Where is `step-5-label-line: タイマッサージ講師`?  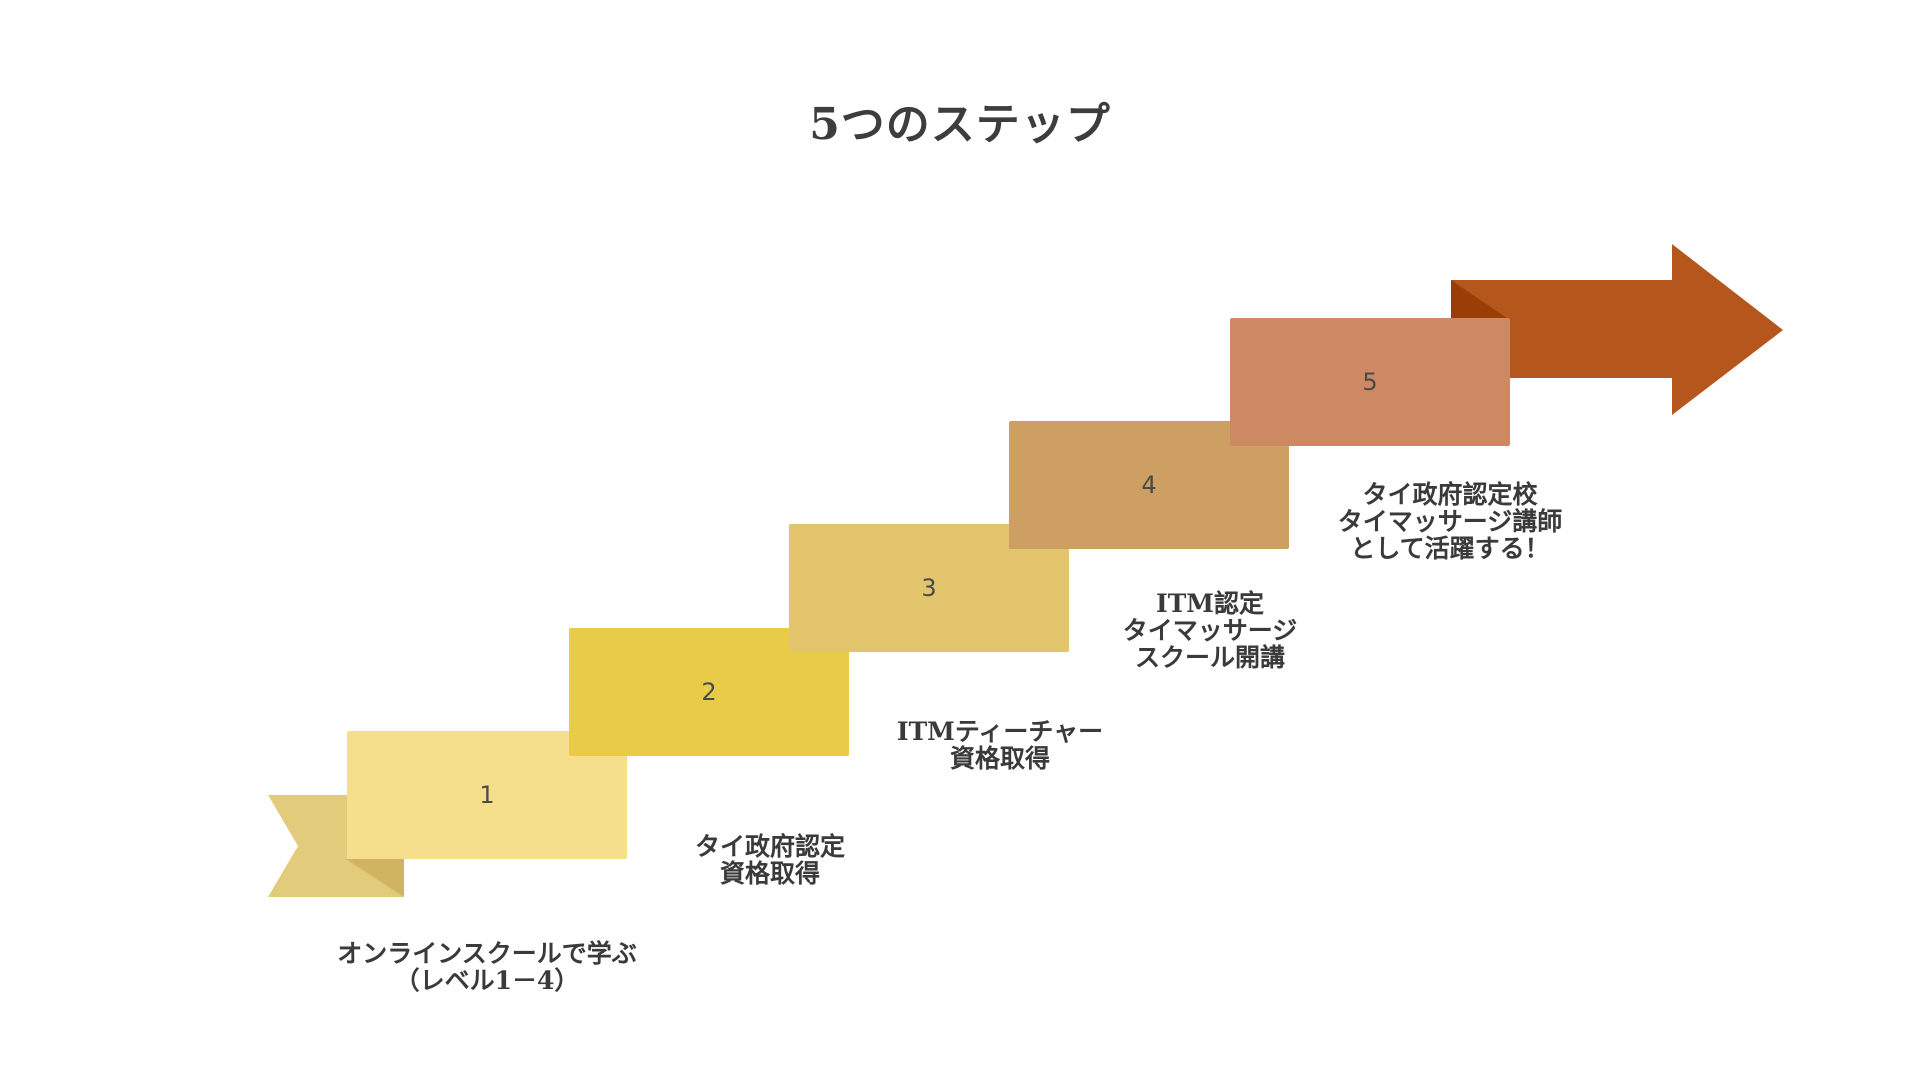
step-5-label-line: タイマッサージ講師 is located at coordinates (1450, 521).